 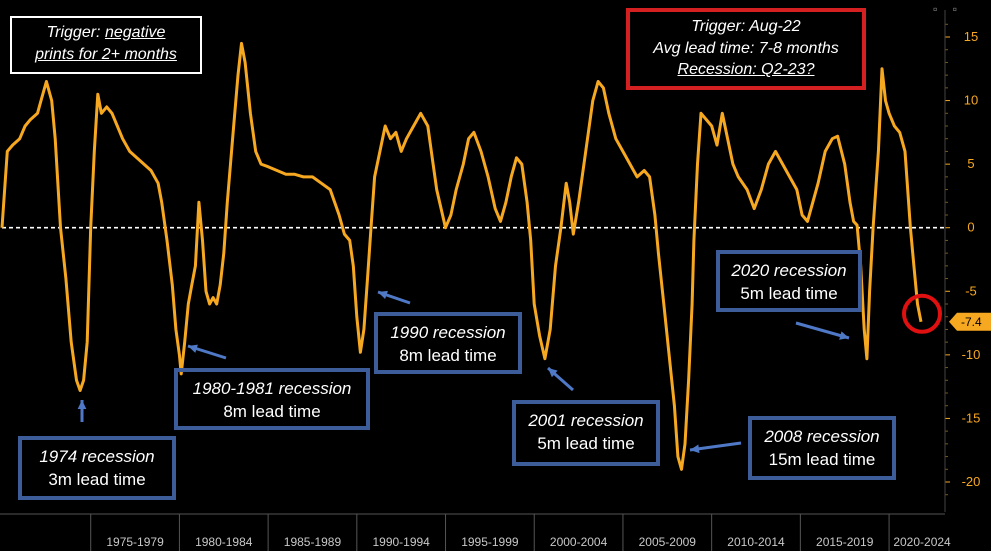 I want to click on last-value-badge-bg, so click(x=970, y=321).